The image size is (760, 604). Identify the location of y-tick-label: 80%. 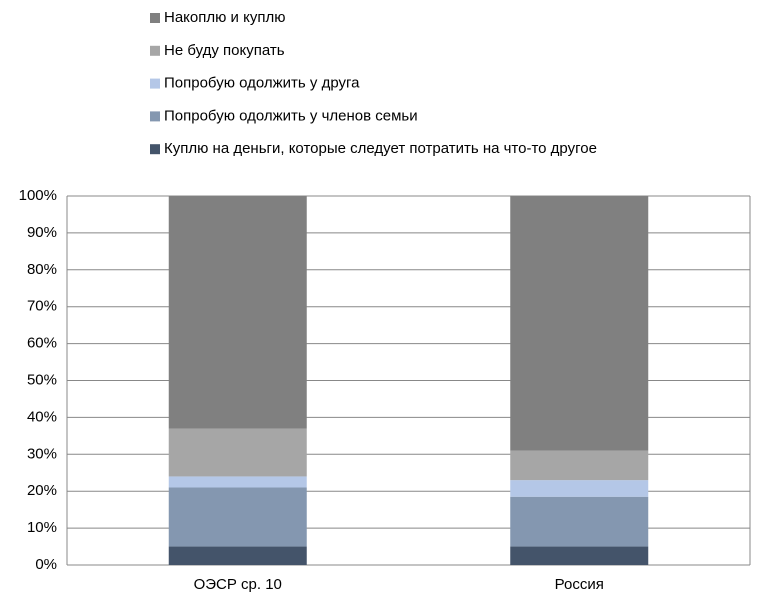
(42, 269).